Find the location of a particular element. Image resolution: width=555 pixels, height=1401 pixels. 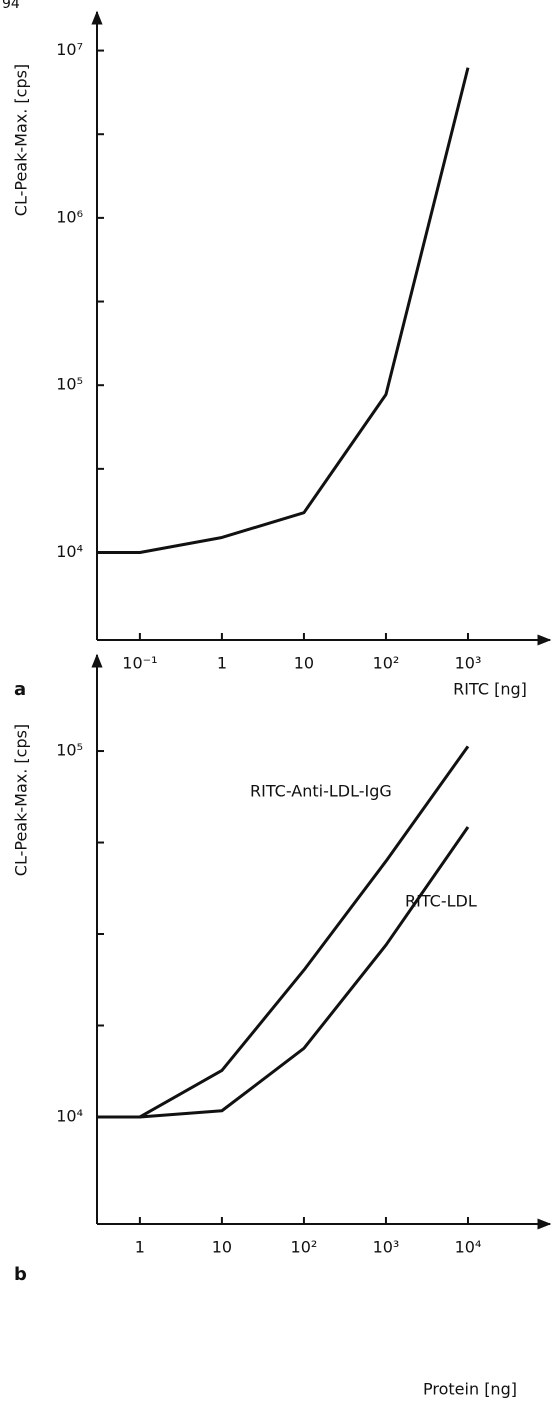

page-number: 94 is located at coordinates (11, 6).